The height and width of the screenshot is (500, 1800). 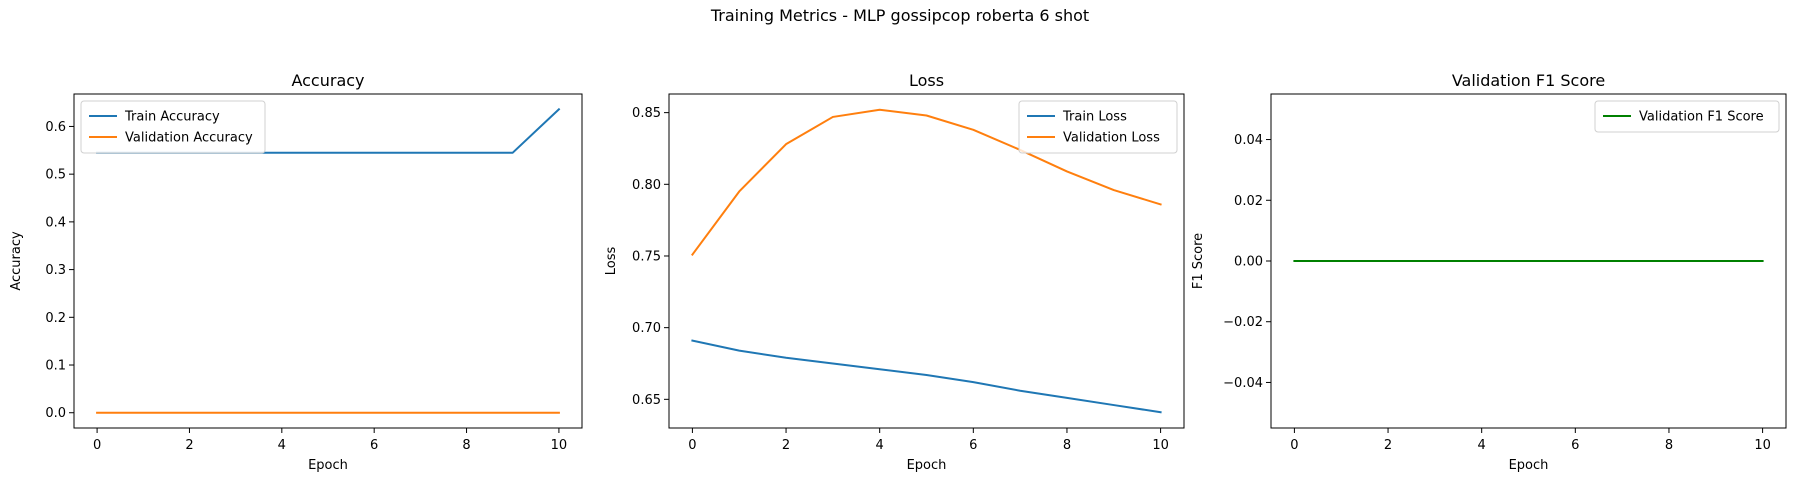 I want to click on y-tick-label: 0.6, so click(x=55, y=127).